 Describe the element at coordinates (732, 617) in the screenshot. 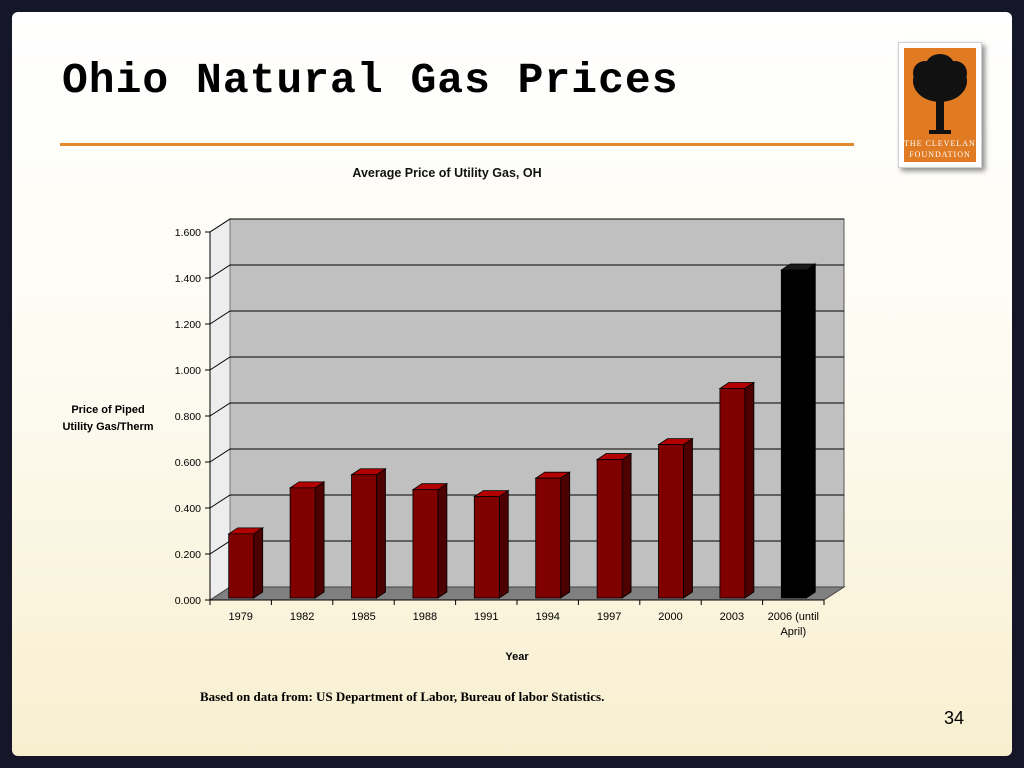

I see `x-tick-label: 2003` at that location.